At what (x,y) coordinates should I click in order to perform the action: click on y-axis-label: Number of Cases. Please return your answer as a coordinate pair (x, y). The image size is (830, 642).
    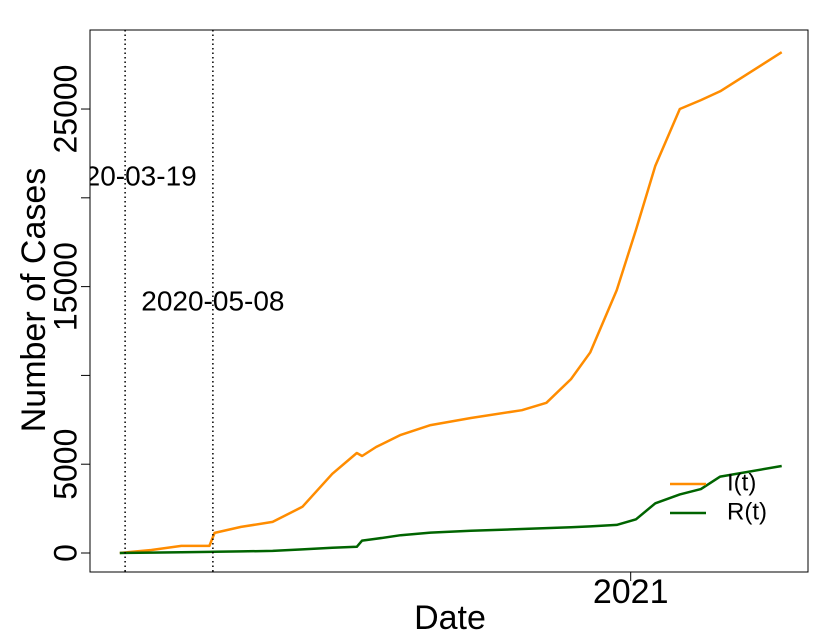
    Looking at the image, I should click on (34, 300).